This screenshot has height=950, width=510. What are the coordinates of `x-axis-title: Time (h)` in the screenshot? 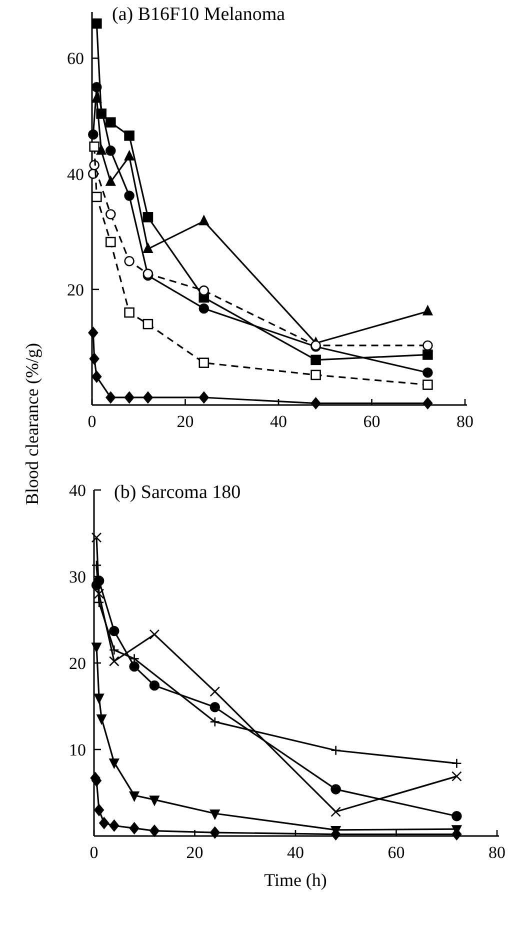 It's located at (295, 880).